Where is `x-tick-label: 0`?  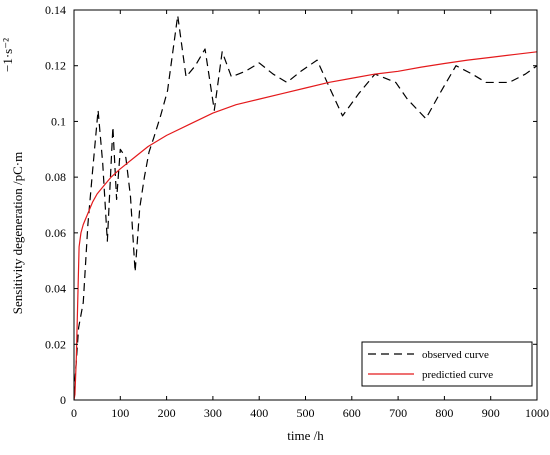 x-tick-label: 0 is located at coordinates (74, 413).